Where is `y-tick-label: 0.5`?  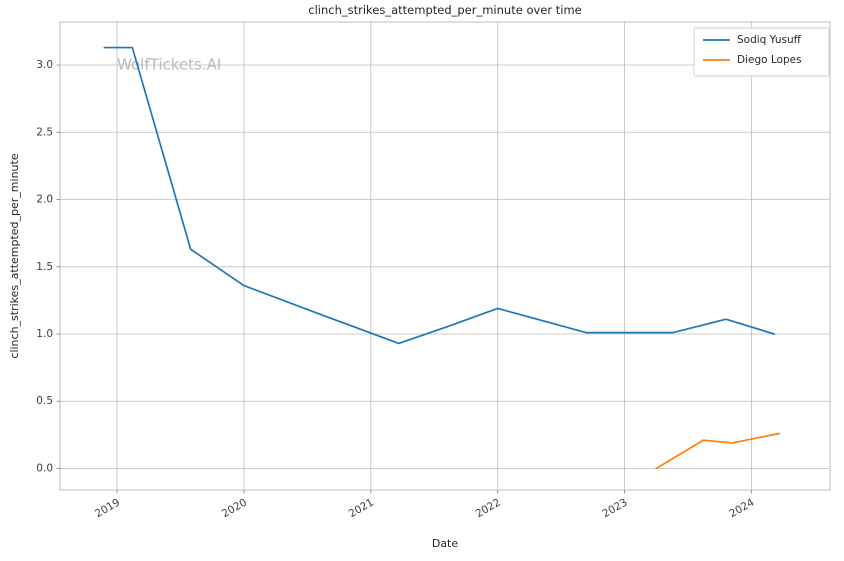 y-tick-label: 0.5 is located at coordinates (44, 401).